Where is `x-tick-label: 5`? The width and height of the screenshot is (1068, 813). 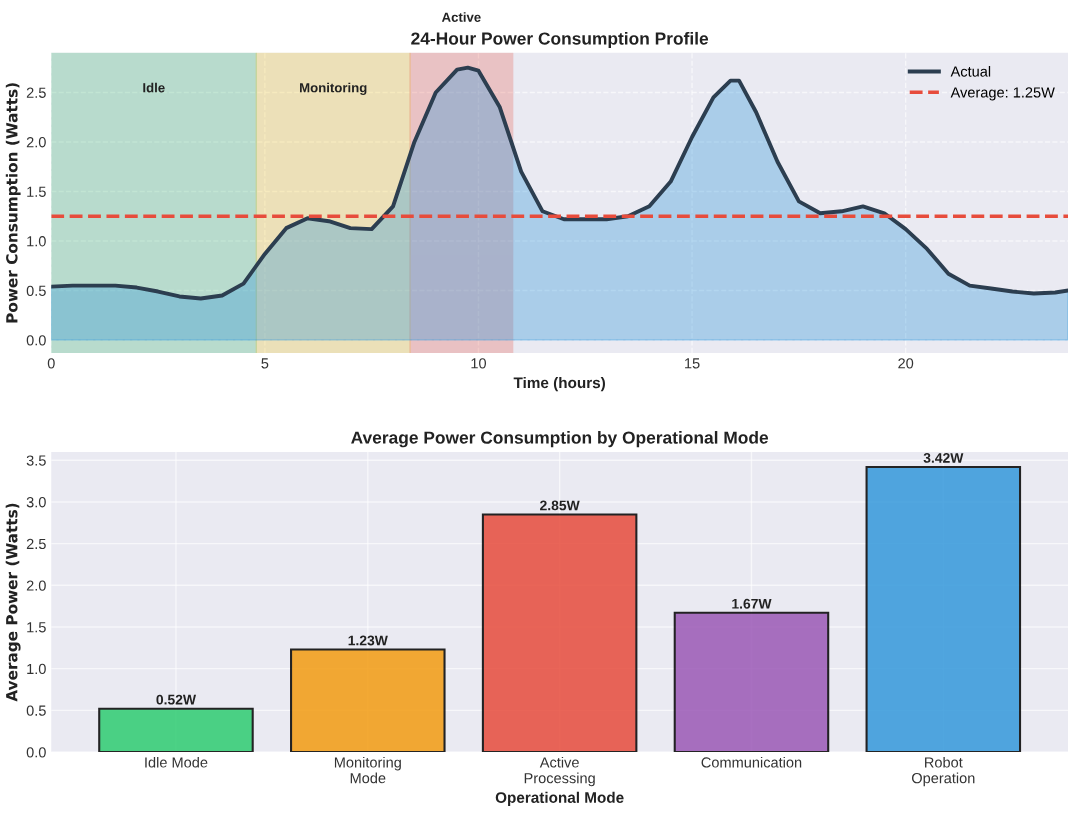
x-tick-label: 5 is located at coordinates (265, 363).